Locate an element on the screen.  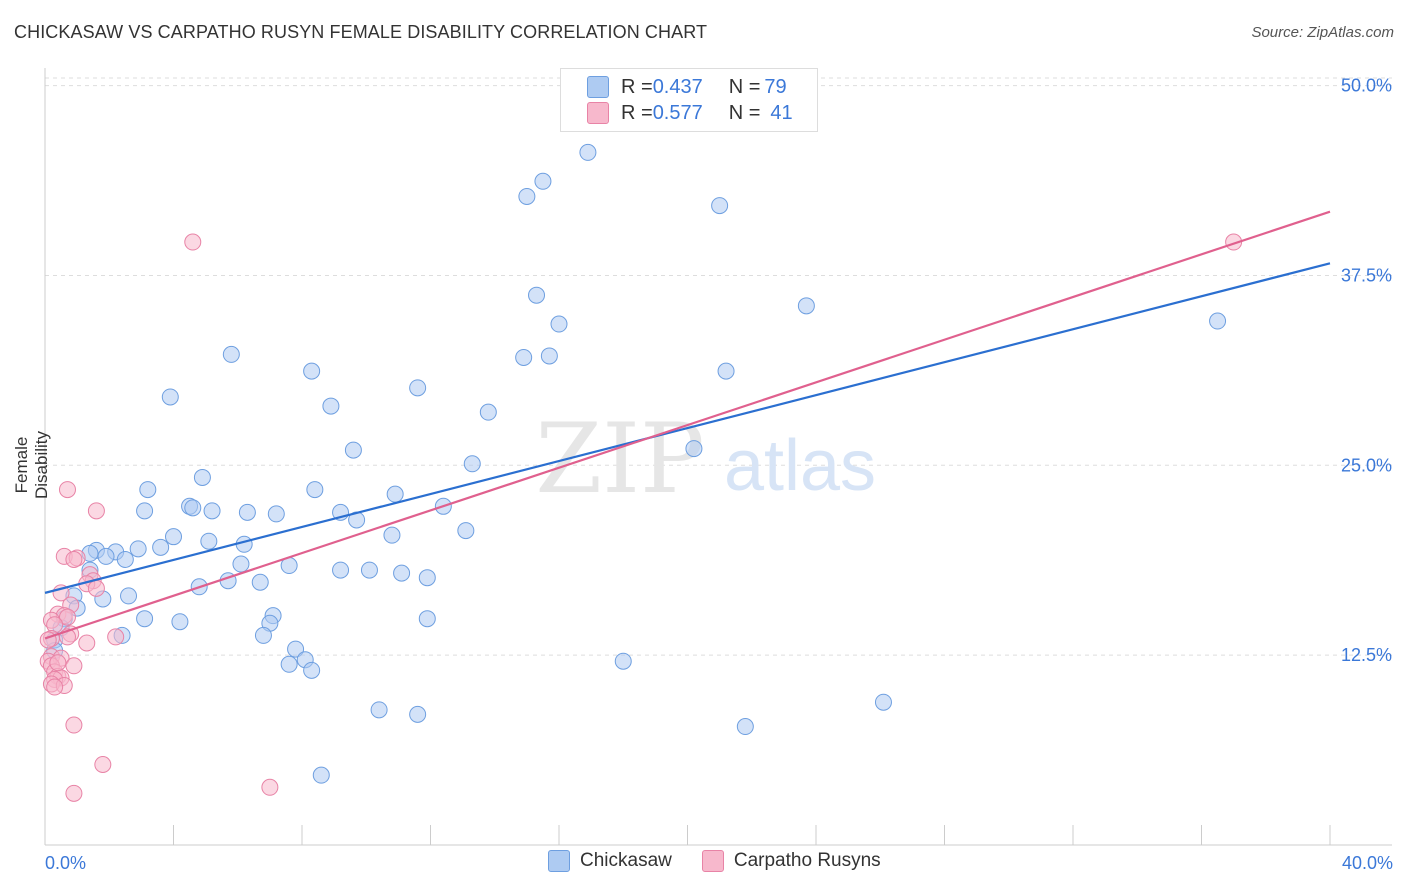
y-axis-label: Female Disability is located at coordinates (31, 465).